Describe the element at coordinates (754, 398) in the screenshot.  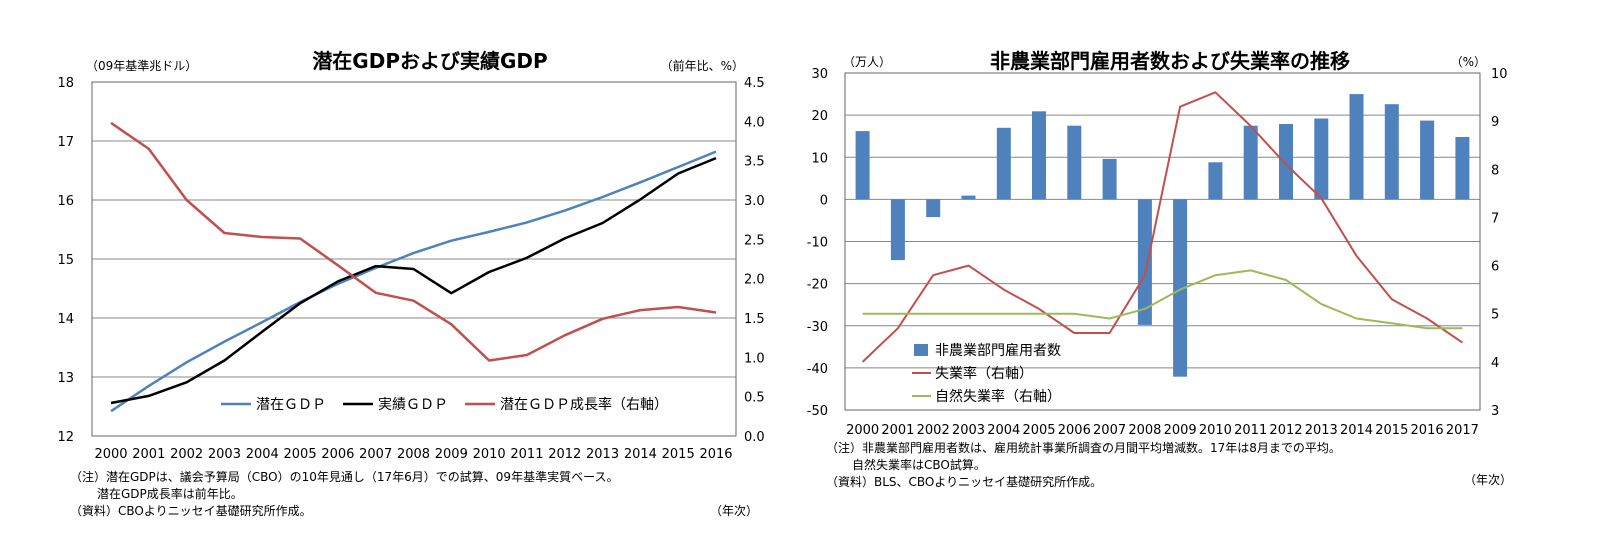
I see `chart1-right-tick-label: 0.5` at that location.